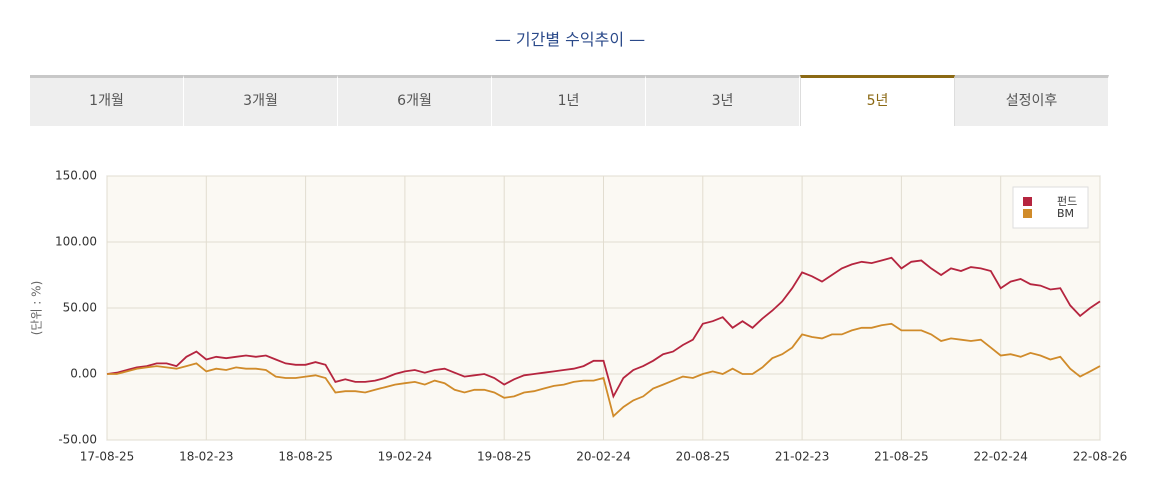 The height and width of the screenshot is (485, 1156). What do you see at coordinates (76, 176) in the screenshot?
I see `y-tick-label: 150.00` at bounding box center [76, 176].